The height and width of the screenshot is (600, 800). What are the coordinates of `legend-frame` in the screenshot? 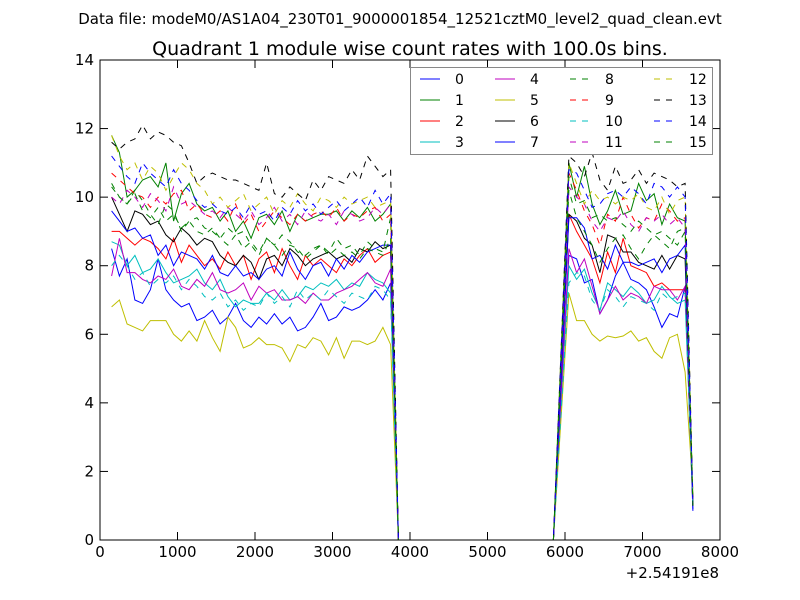 It's located at (561, 111).